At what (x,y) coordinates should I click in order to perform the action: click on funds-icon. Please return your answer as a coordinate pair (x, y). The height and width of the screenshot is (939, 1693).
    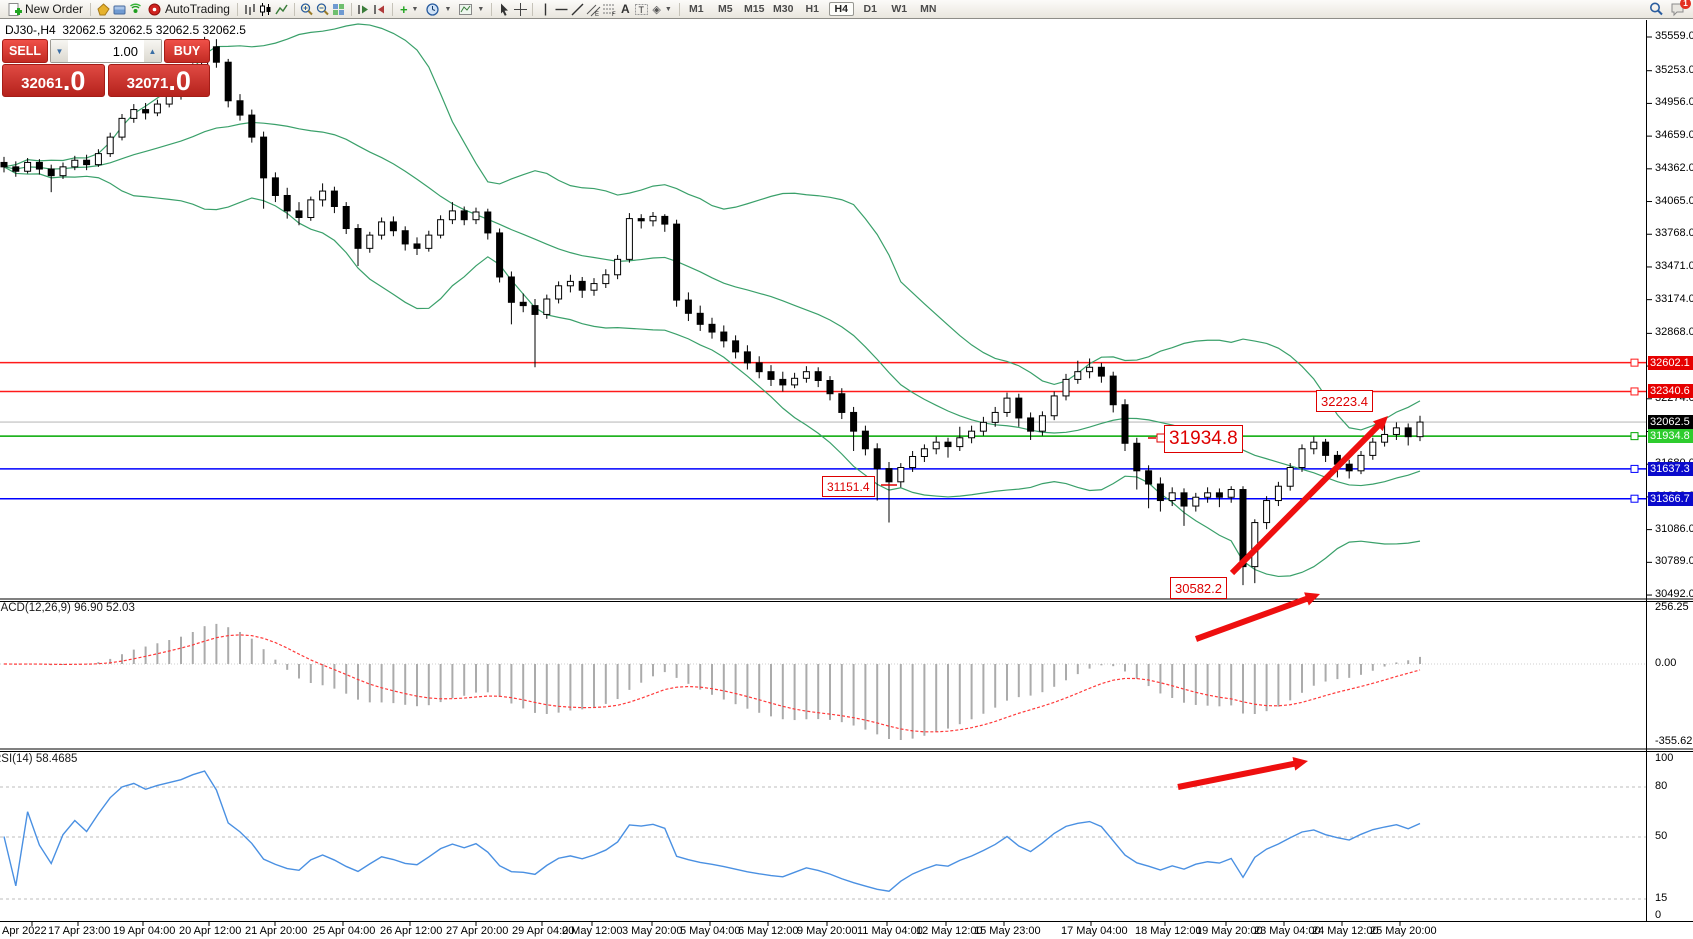
    Looking at the image, I should click on (103, 9).